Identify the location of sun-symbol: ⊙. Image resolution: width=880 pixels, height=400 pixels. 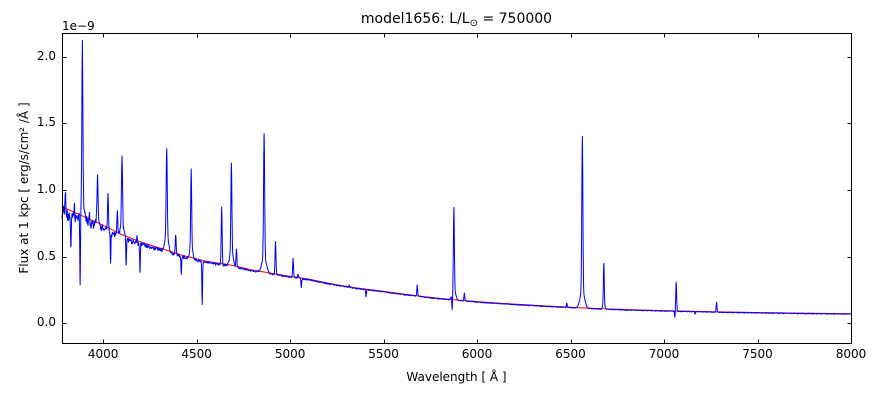
(474, 23).